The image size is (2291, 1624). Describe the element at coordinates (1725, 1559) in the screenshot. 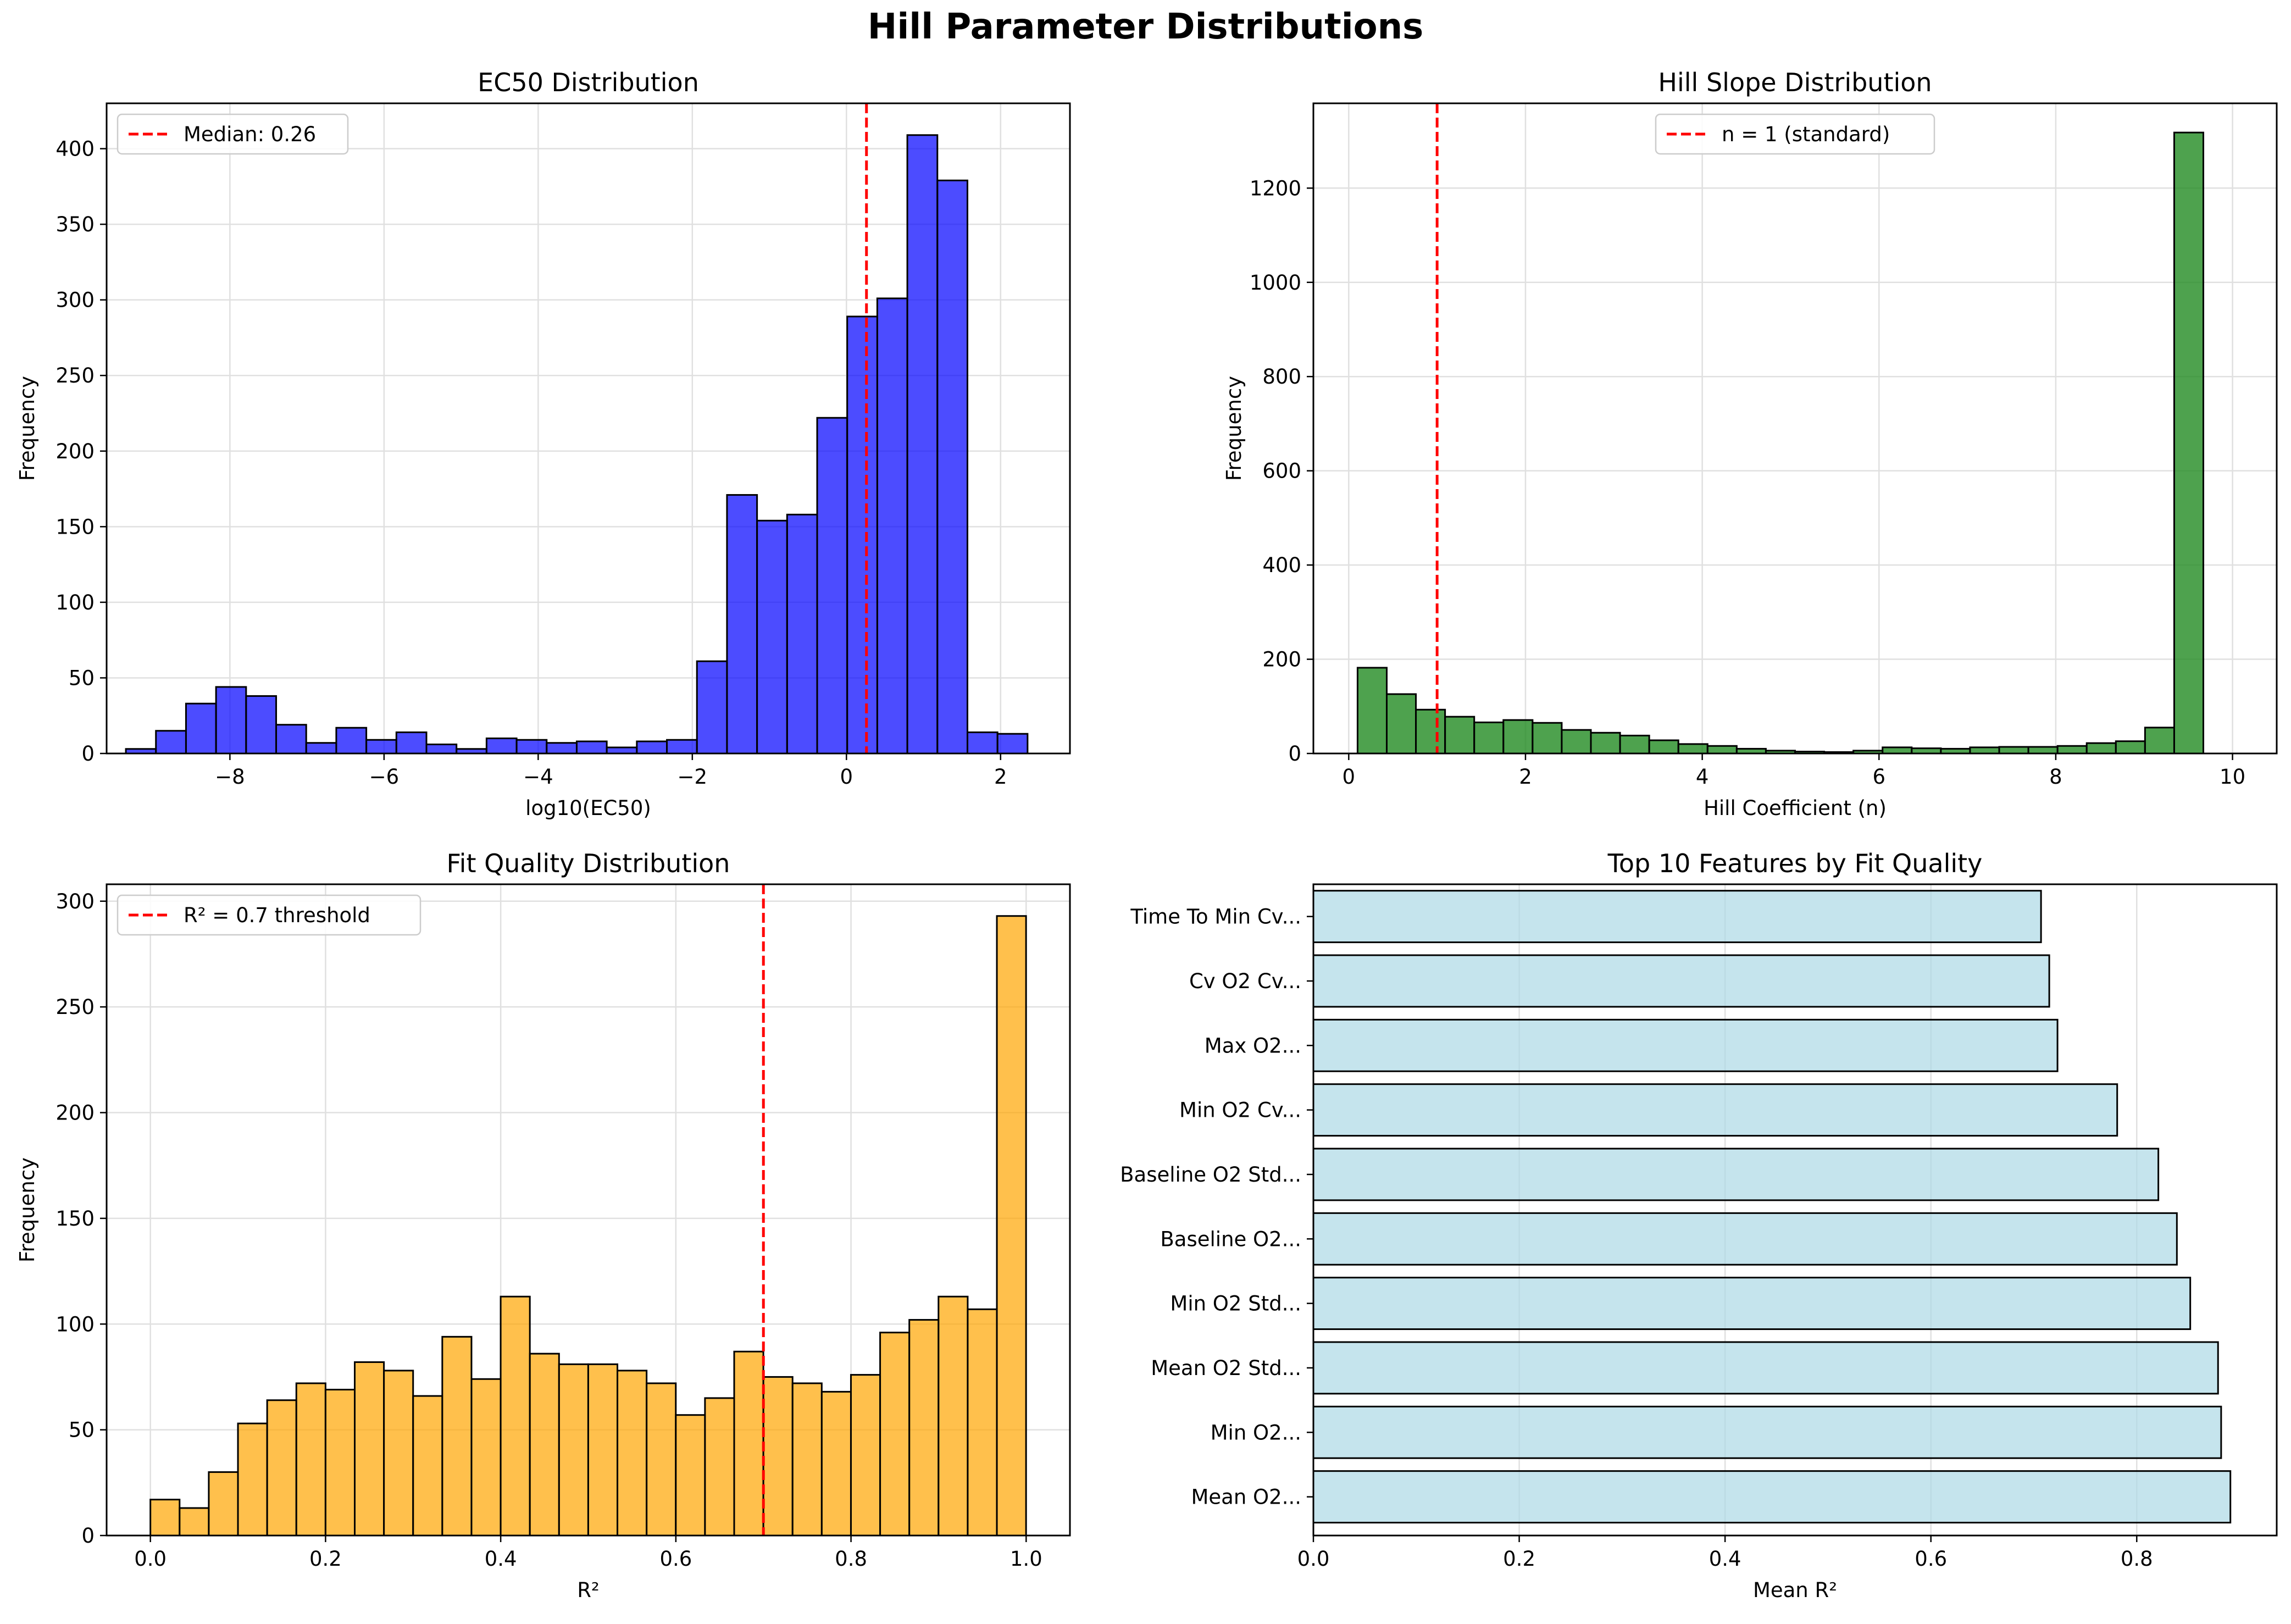

I see `x-tick-label: 0.4` at that location.